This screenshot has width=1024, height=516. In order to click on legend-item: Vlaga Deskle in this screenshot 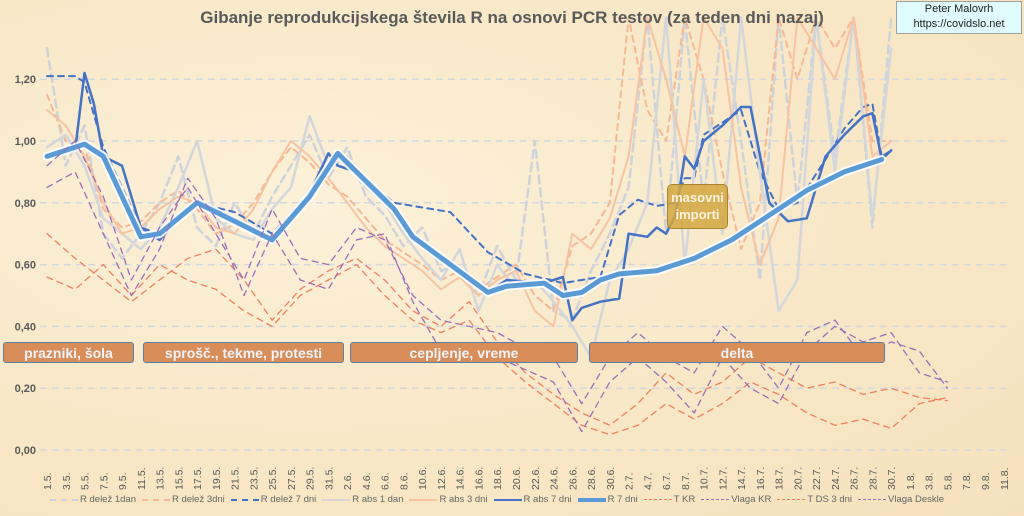, I will do `click(901, 499)`.